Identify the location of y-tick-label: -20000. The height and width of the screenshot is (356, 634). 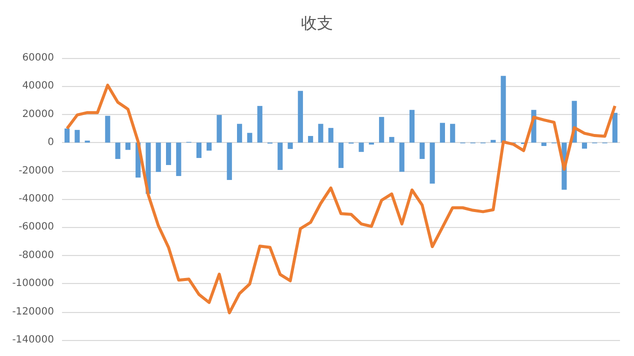
(36, 170).